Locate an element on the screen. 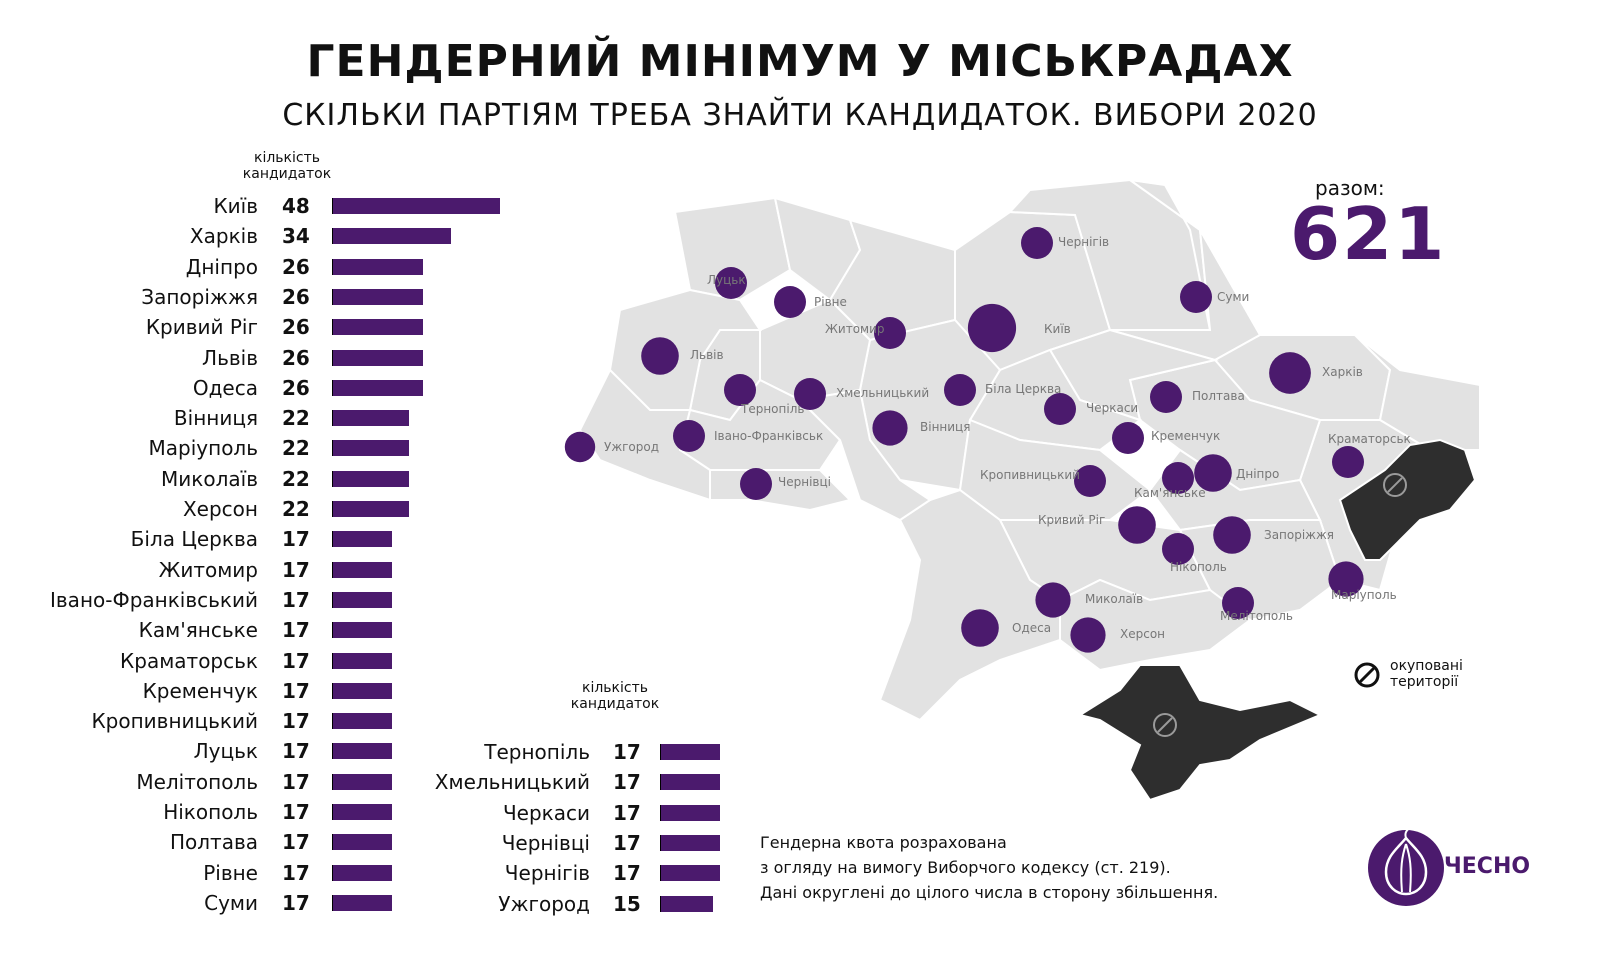  bar-row: Чернівці 17 is located at coordinates (360, 843).